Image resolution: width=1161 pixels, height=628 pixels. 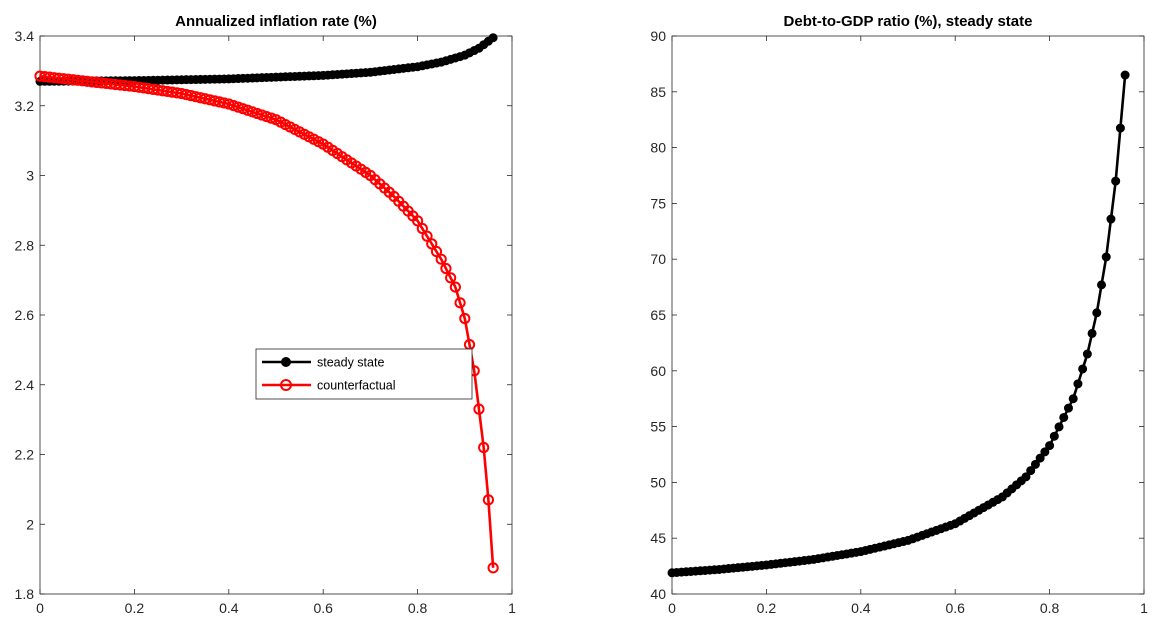 What do you see at coordinates (25, 594) in the screenshot?
I see `y-tick-label: 1.8` at bounding box center [25, 594].